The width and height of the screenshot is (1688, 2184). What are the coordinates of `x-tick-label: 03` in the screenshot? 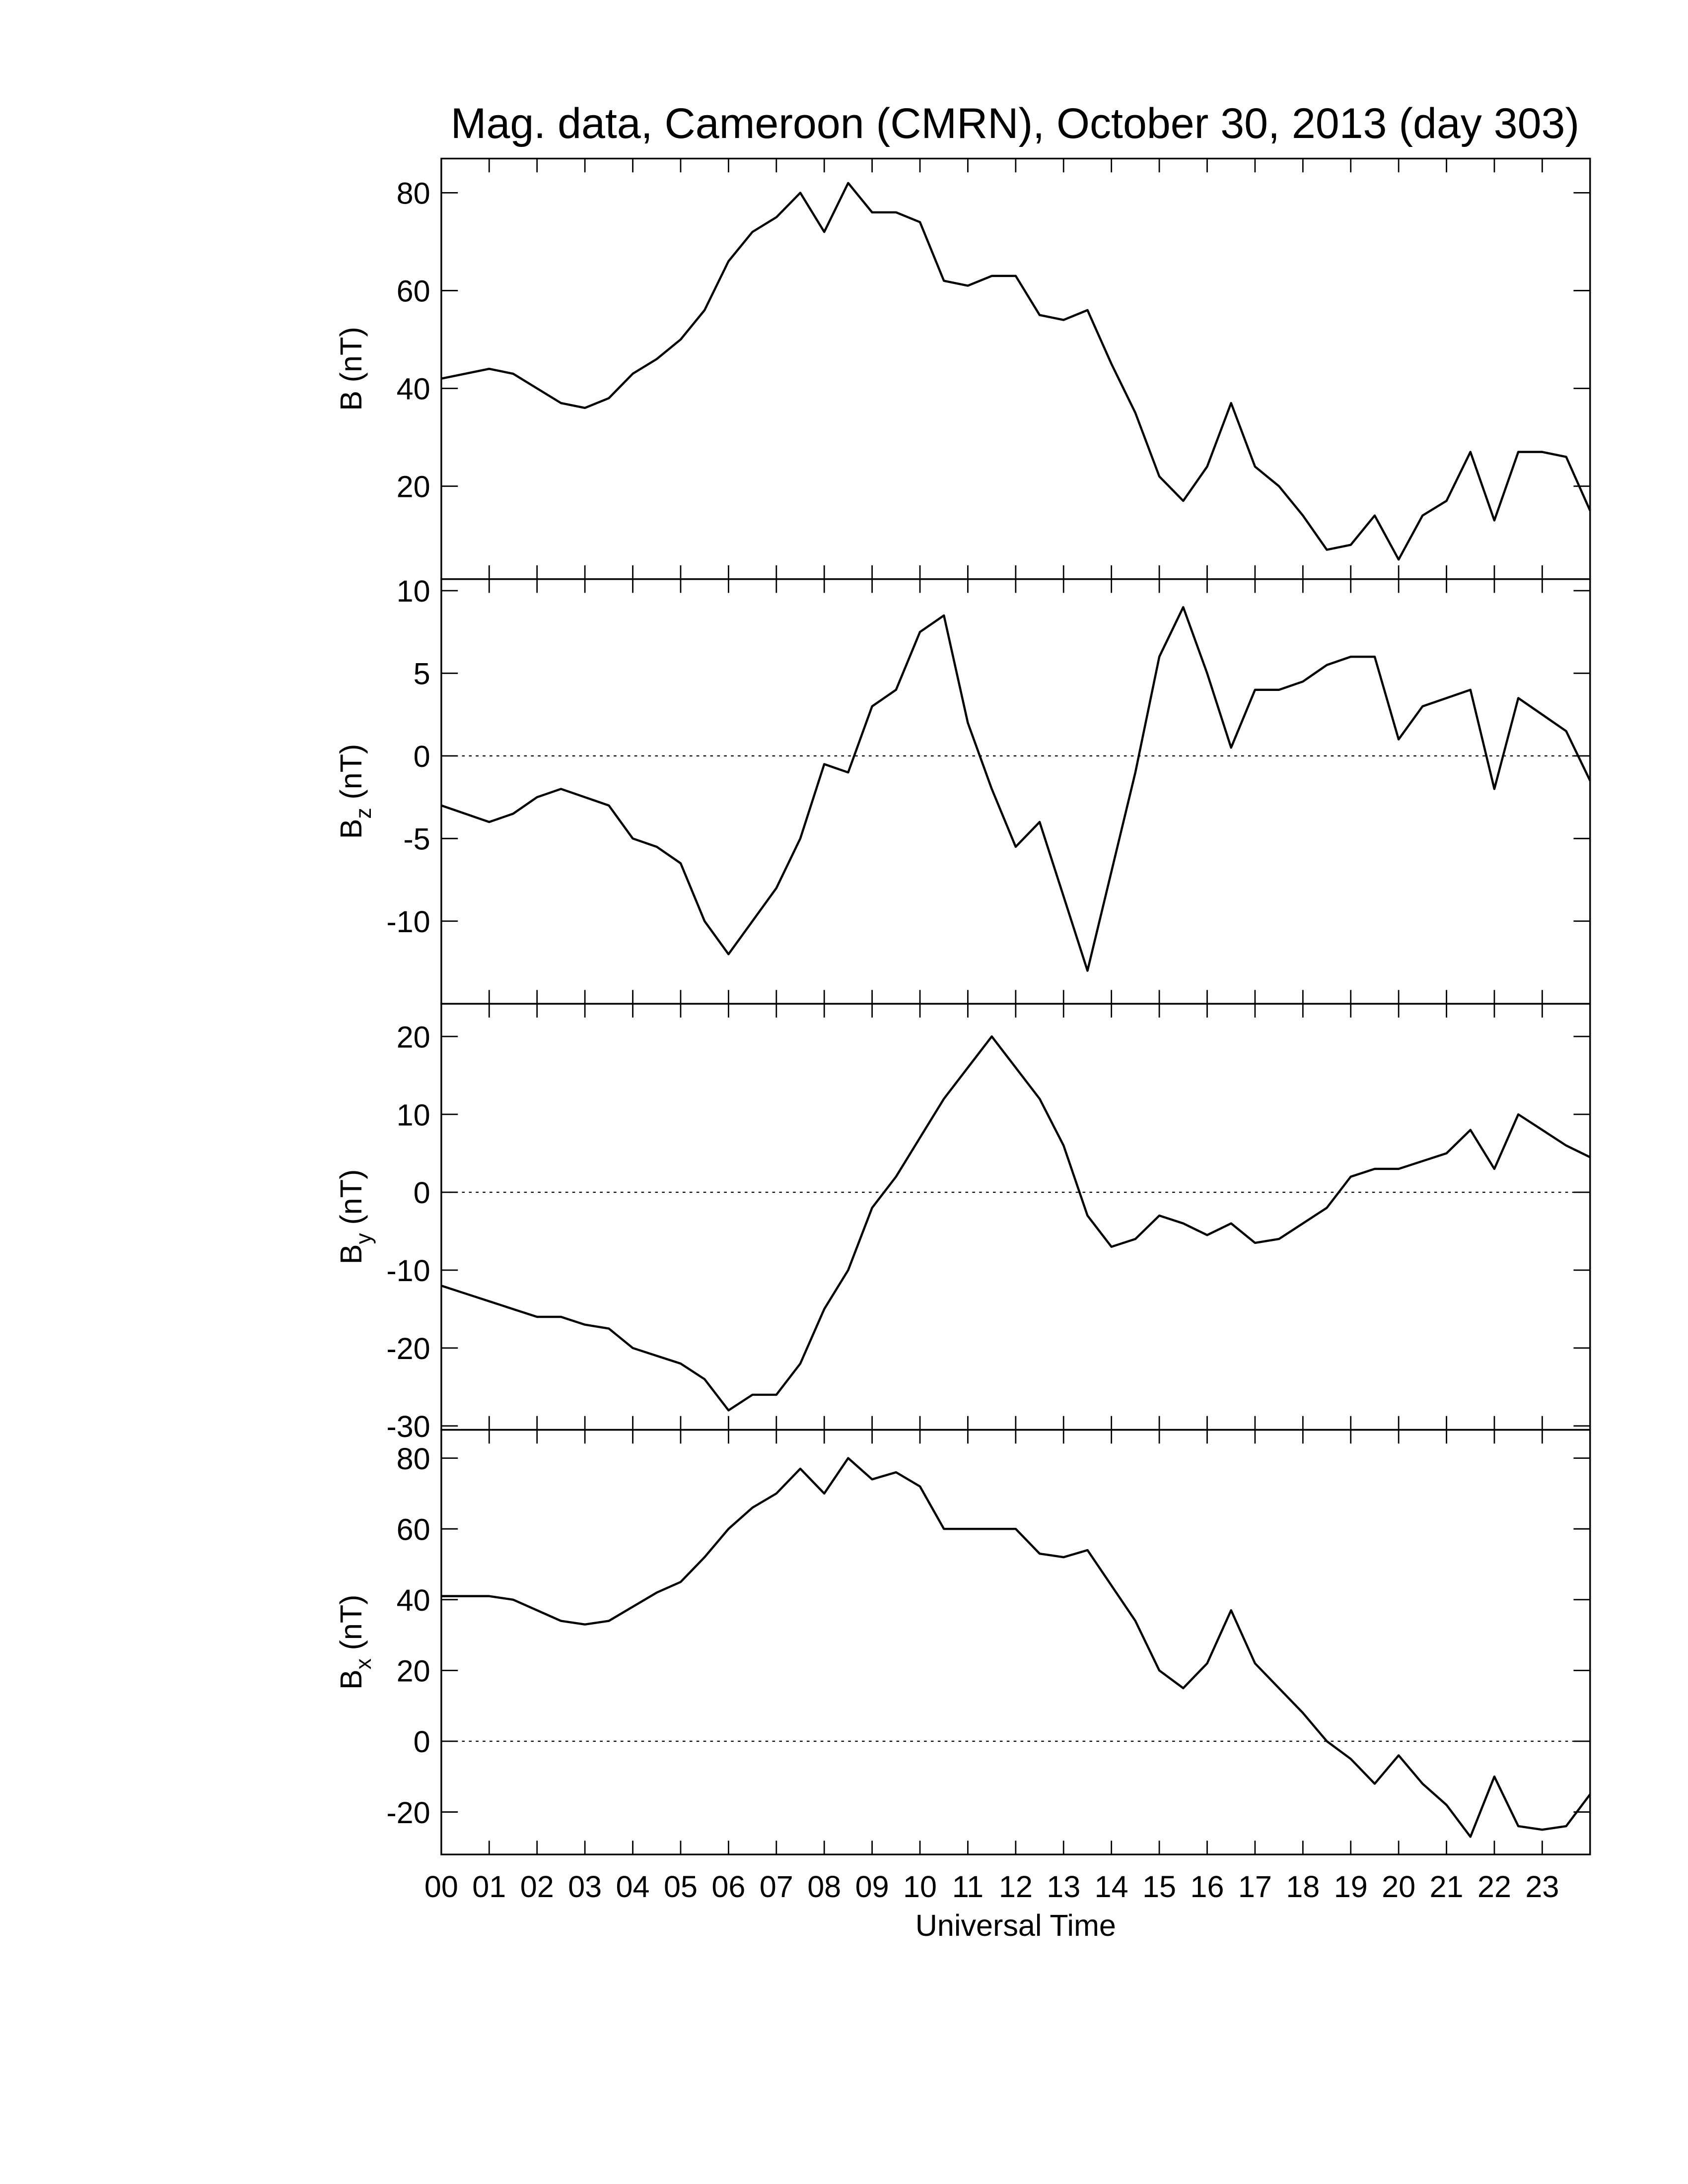 It's located at (585, 1887).